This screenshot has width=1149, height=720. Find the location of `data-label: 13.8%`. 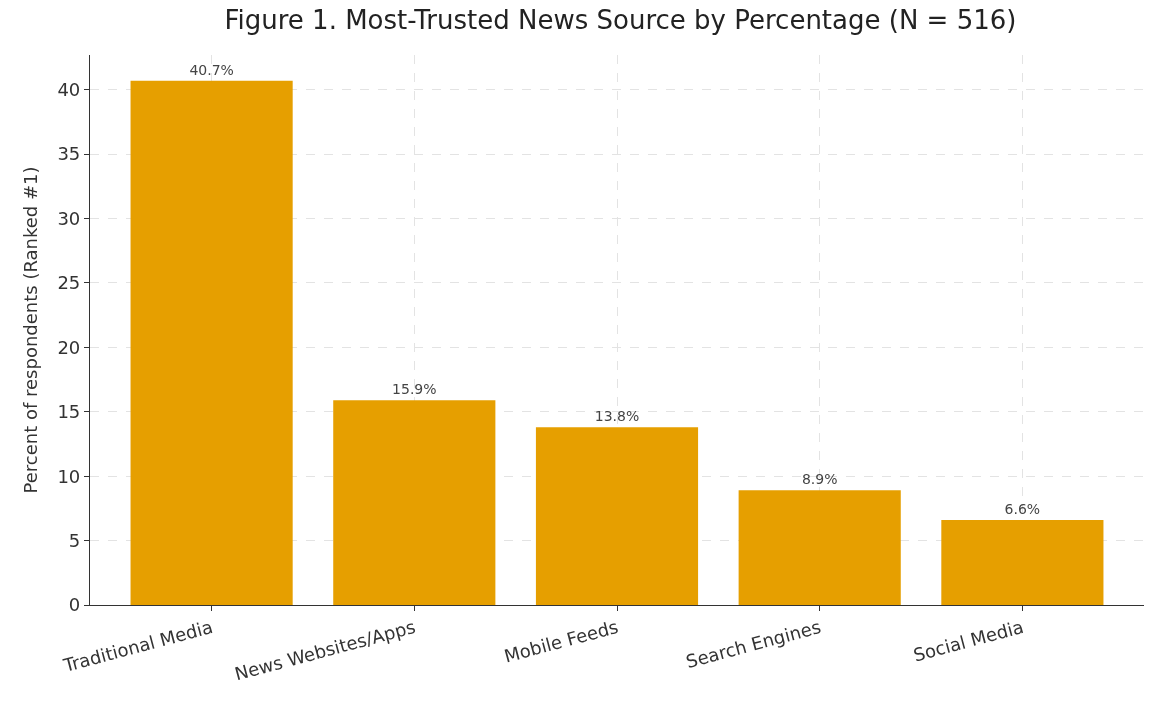

data-label: 13.8% is located at coordinates (617, 416).